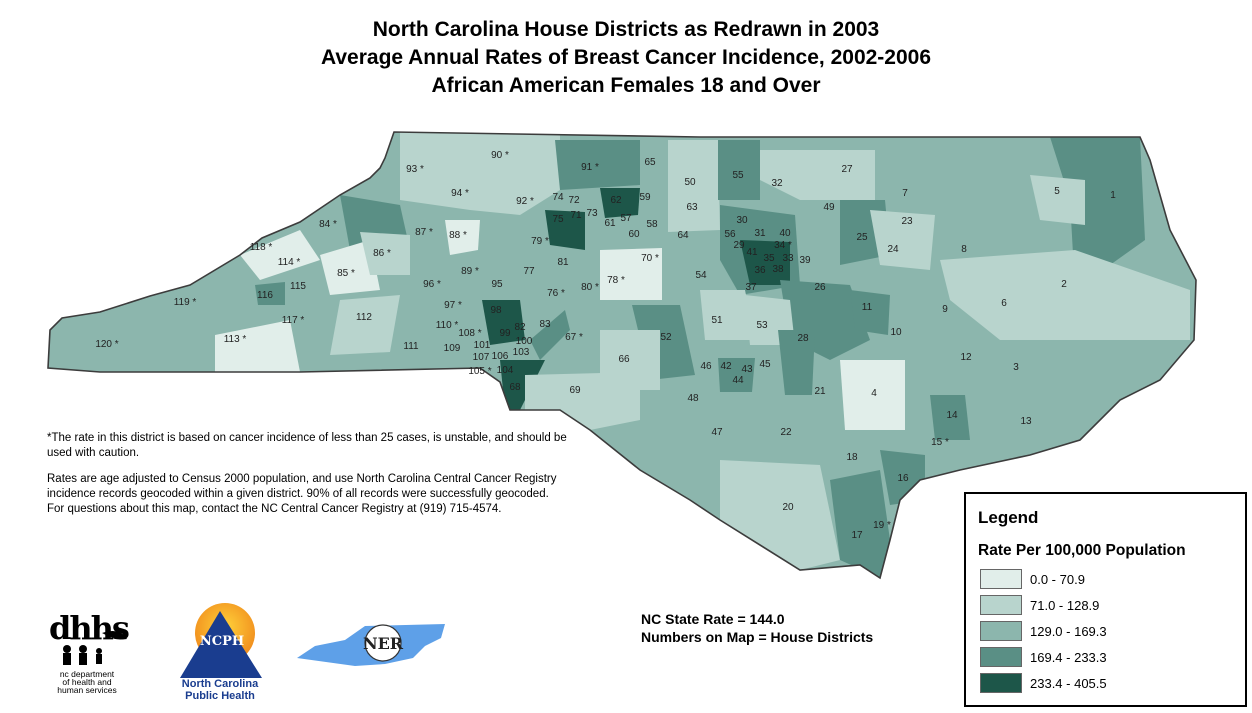 This screenshot has height=713, width=1252. What do you see at coordinates (624, 359) in the screenshot?
I see `district-label: 66` at bounding box center [624, 359].